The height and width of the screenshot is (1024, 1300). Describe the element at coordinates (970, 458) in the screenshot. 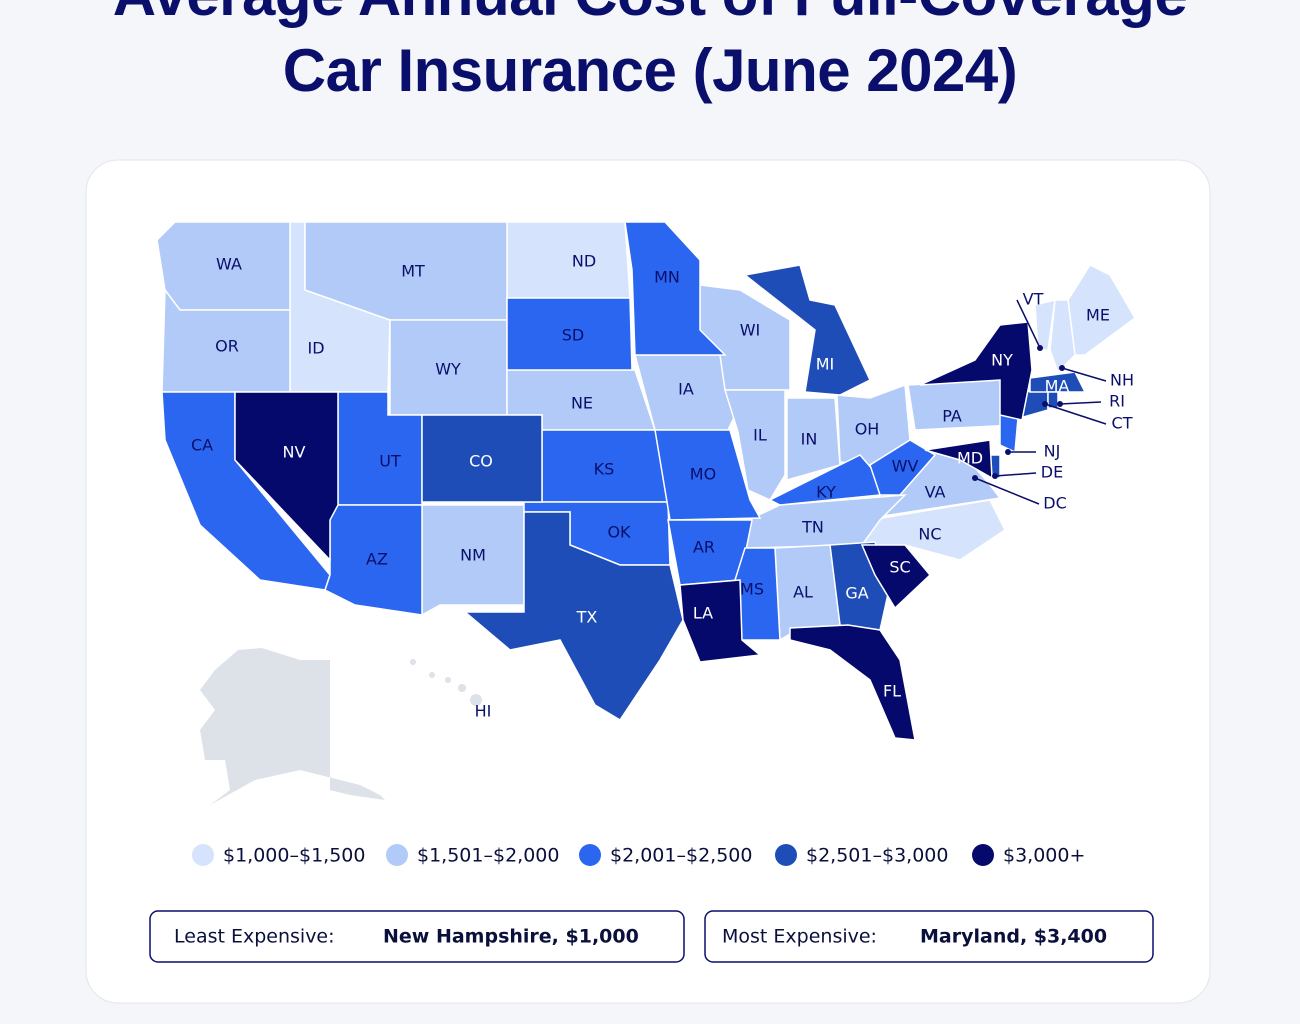

I see `state-label: MD` at that location.